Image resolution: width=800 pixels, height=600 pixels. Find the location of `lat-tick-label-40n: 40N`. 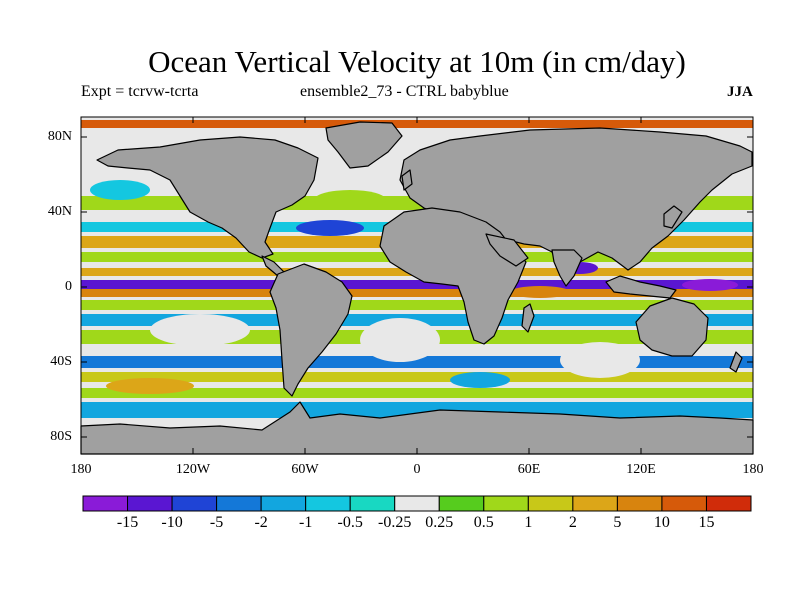

lat-tick-label-40n: 40N is located at coordinates (59, 211).